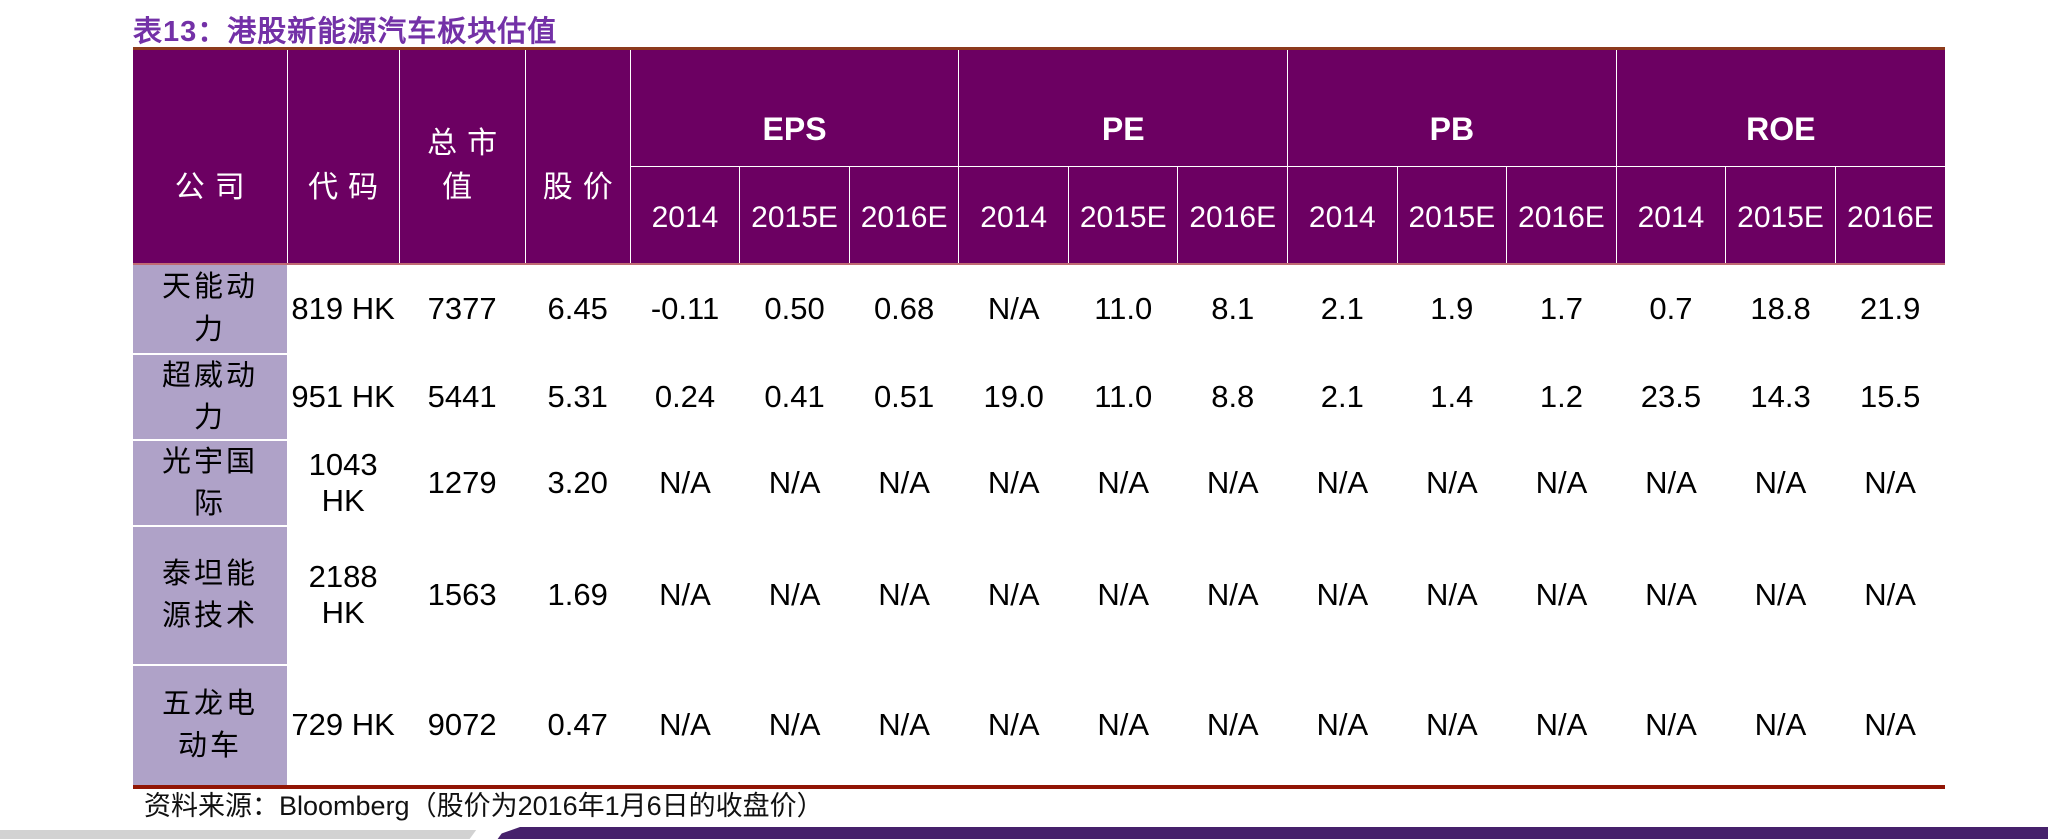  What do you see at coordinates (1123, 107) in the screenshot?
I see `header-group-pe: PE` at bounding box center [1123, 107].